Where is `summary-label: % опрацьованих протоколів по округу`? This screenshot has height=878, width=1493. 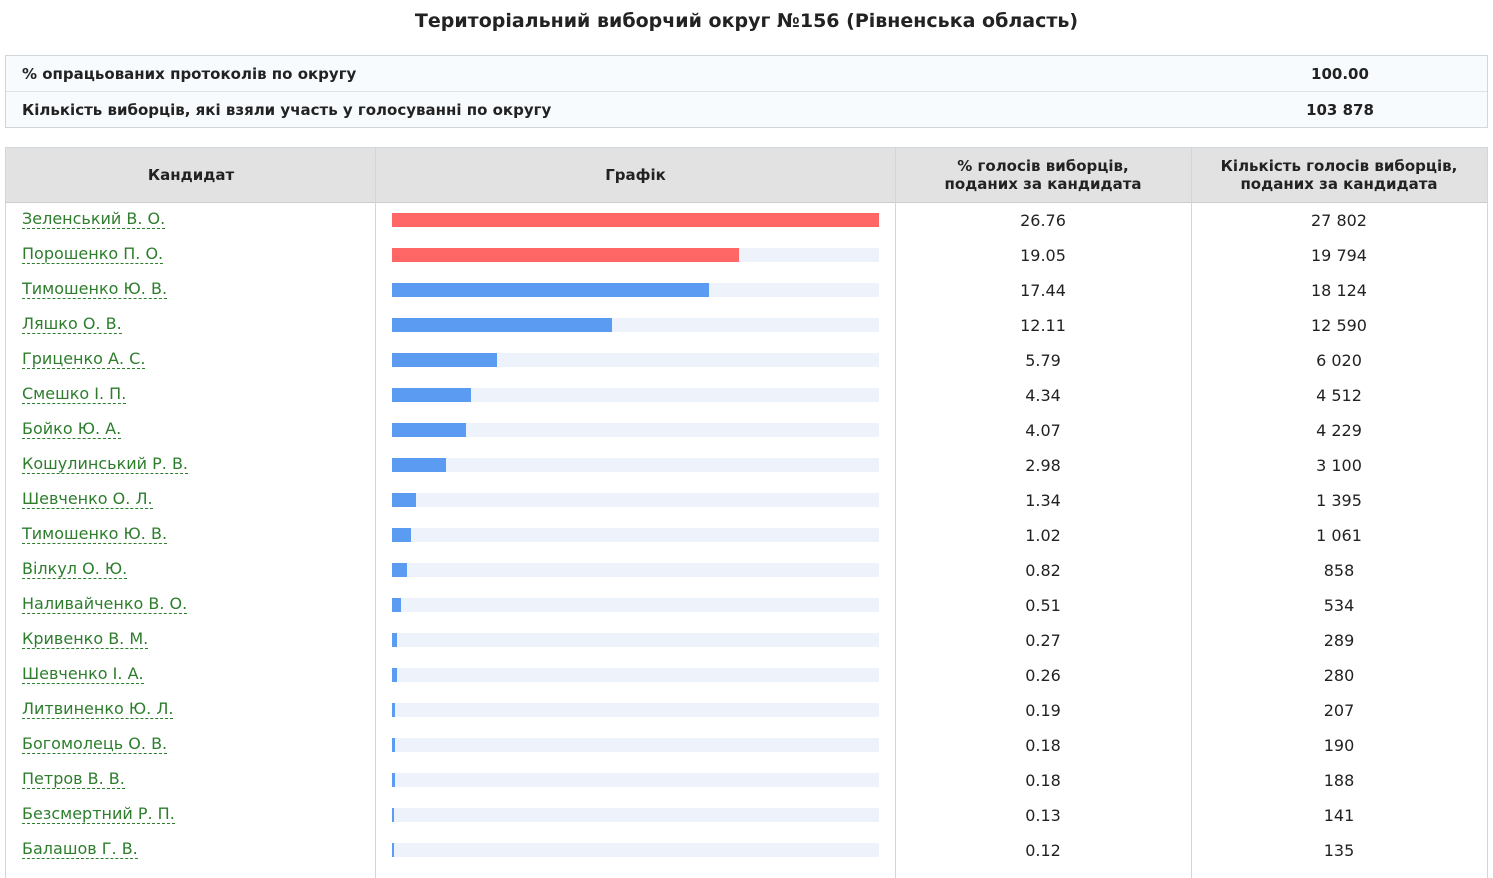 summary-label: % опрацьованих протоколів по округу is located at coordinates (189, 74).